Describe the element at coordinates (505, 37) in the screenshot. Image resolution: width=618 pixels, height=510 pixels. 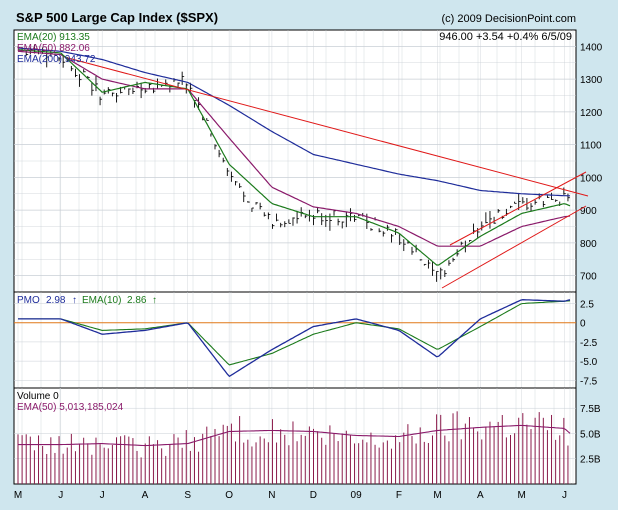
I see `last-quote: 946.00 +3.54 +0.4% 6/5/09` at that location.